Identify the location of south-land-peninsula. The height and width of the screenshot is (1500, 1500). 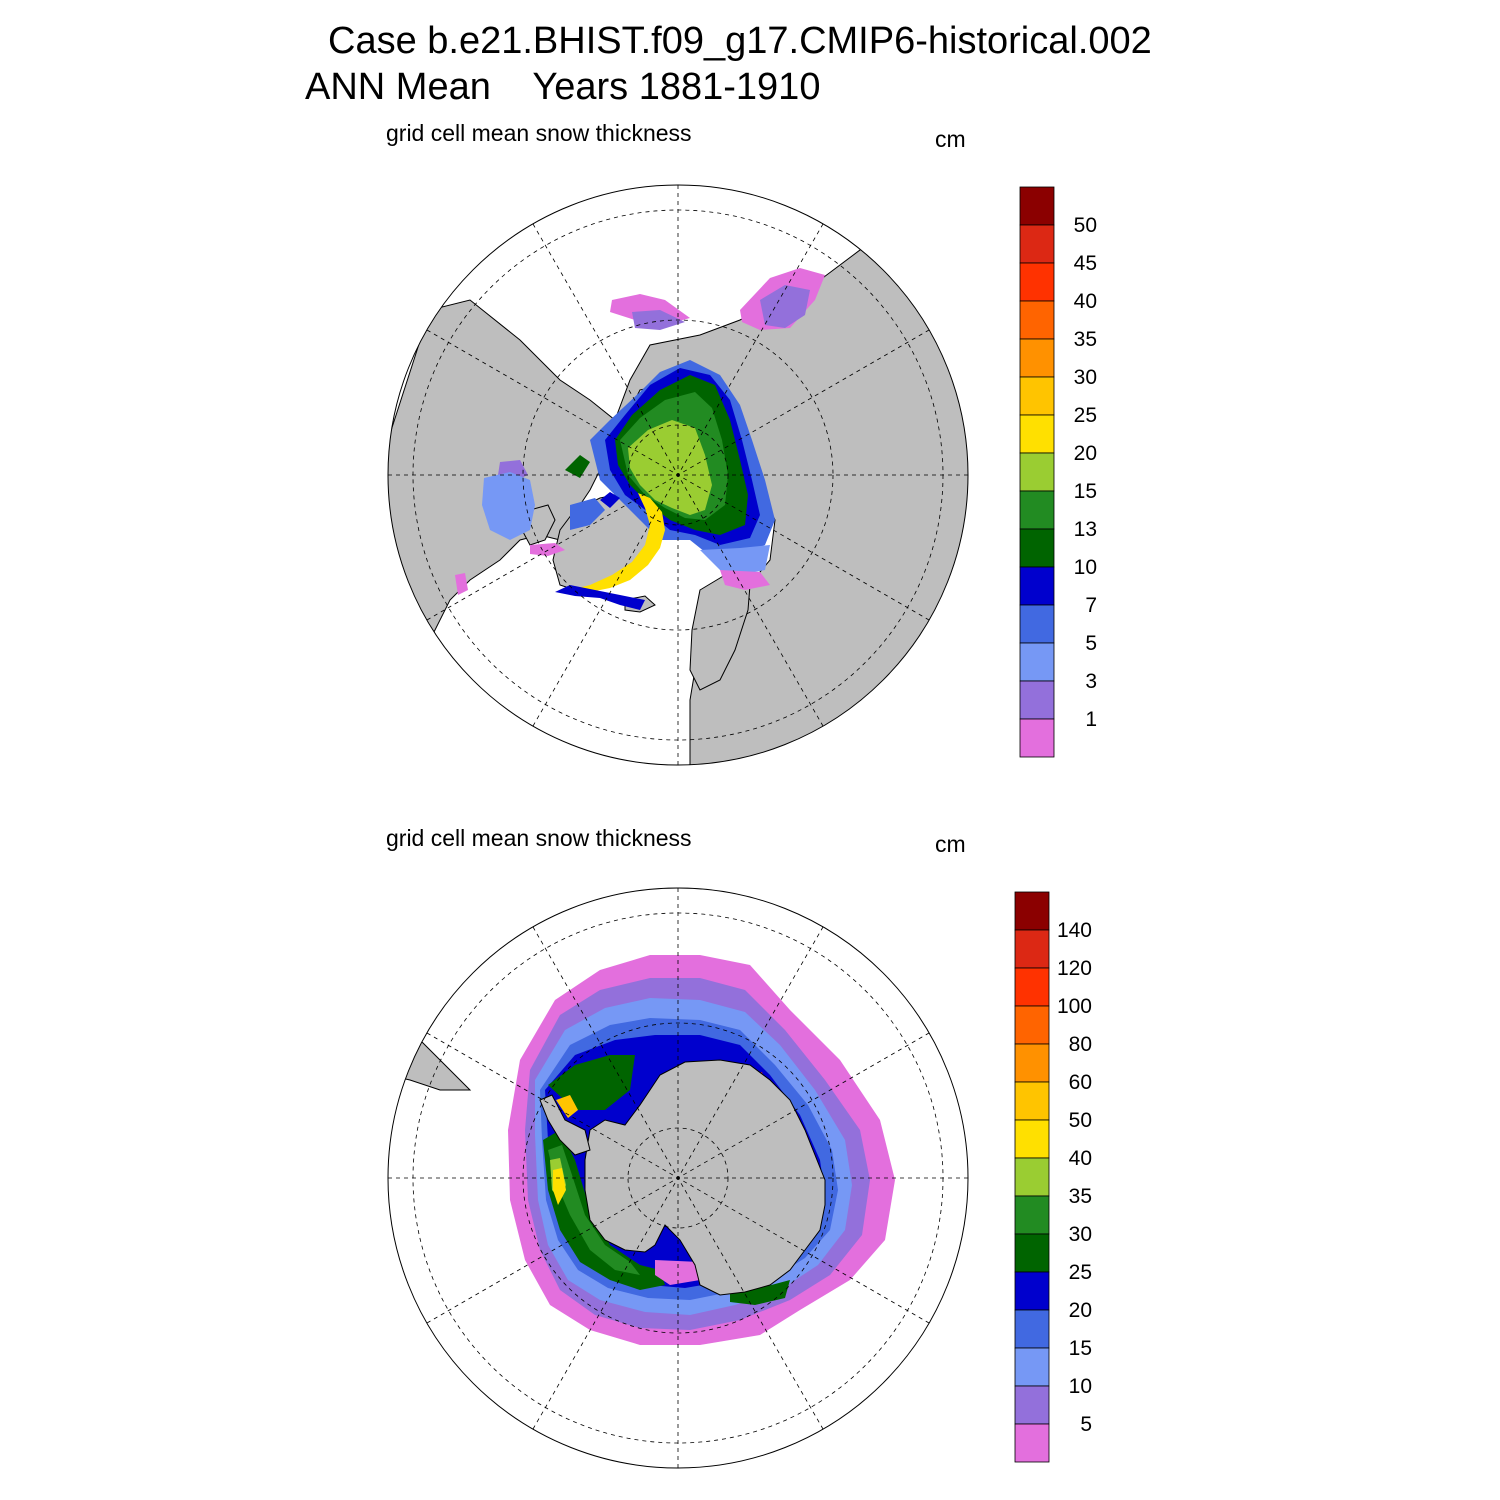
(565, 1125).